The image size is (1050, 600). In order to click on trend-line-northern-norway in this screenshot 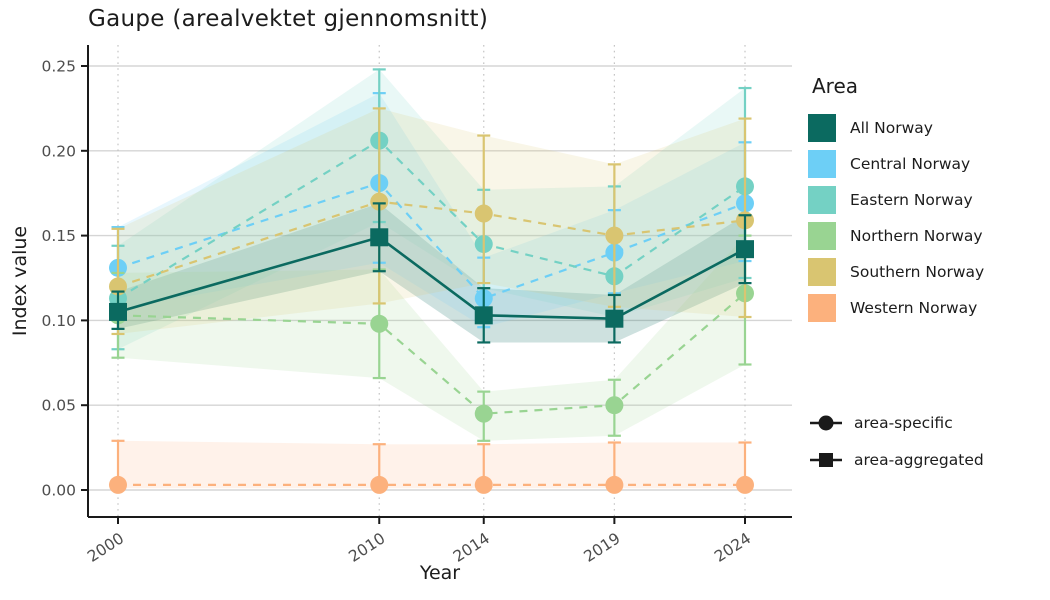, I will do `click(431, 353)`.